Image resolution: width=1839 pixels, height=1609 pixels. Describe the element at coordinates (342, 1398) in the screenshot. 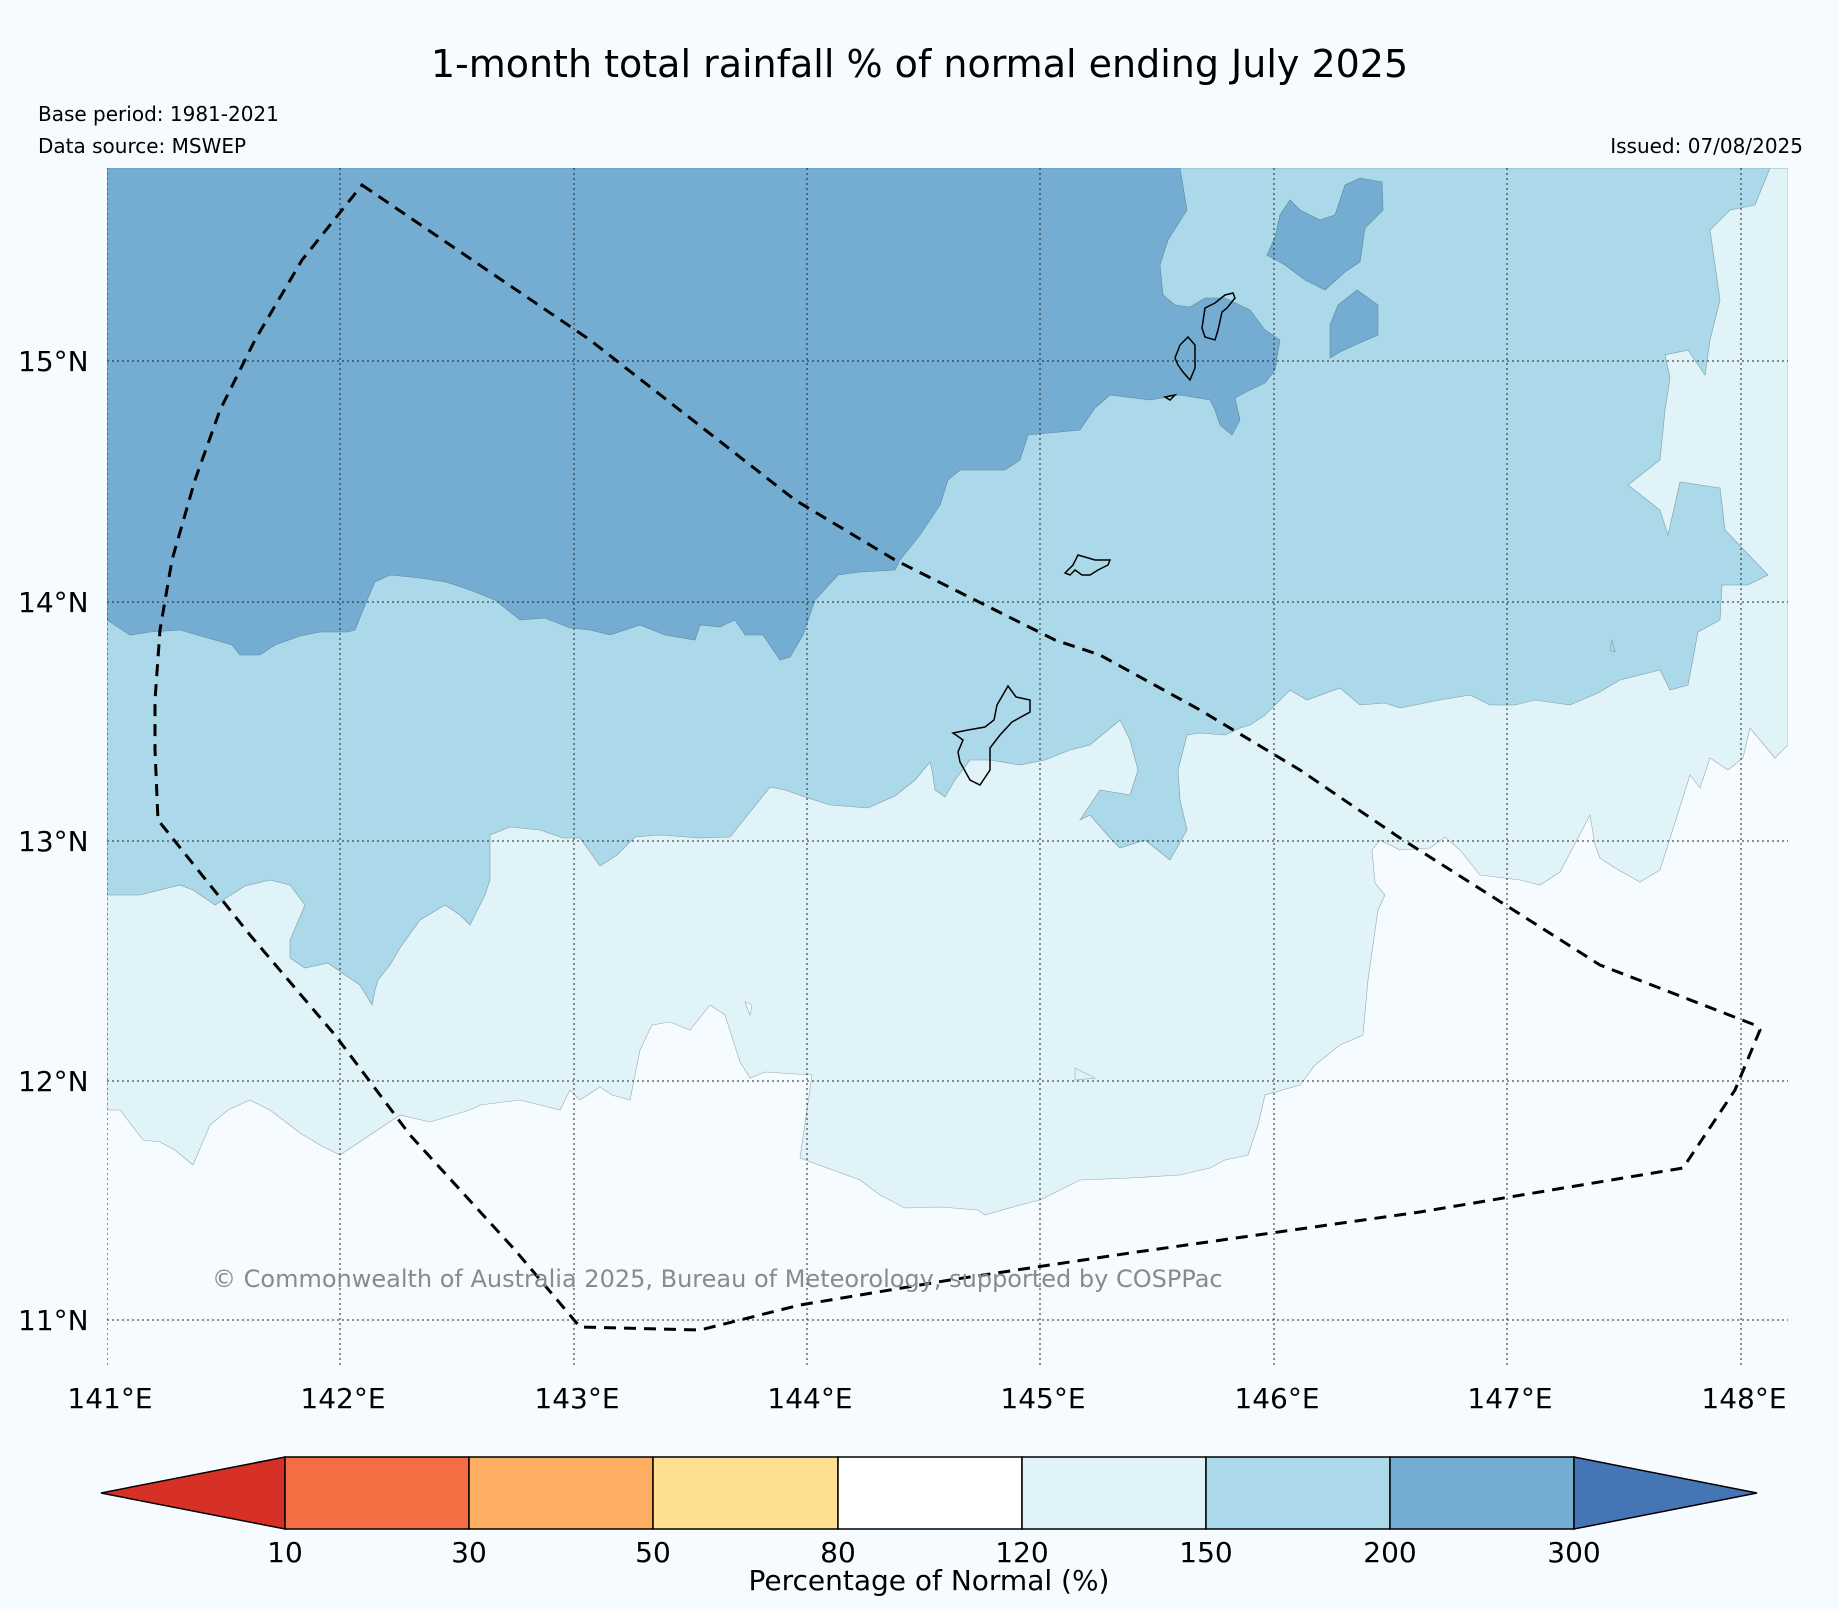

I see `lon-label-142: 142°E` at that location.